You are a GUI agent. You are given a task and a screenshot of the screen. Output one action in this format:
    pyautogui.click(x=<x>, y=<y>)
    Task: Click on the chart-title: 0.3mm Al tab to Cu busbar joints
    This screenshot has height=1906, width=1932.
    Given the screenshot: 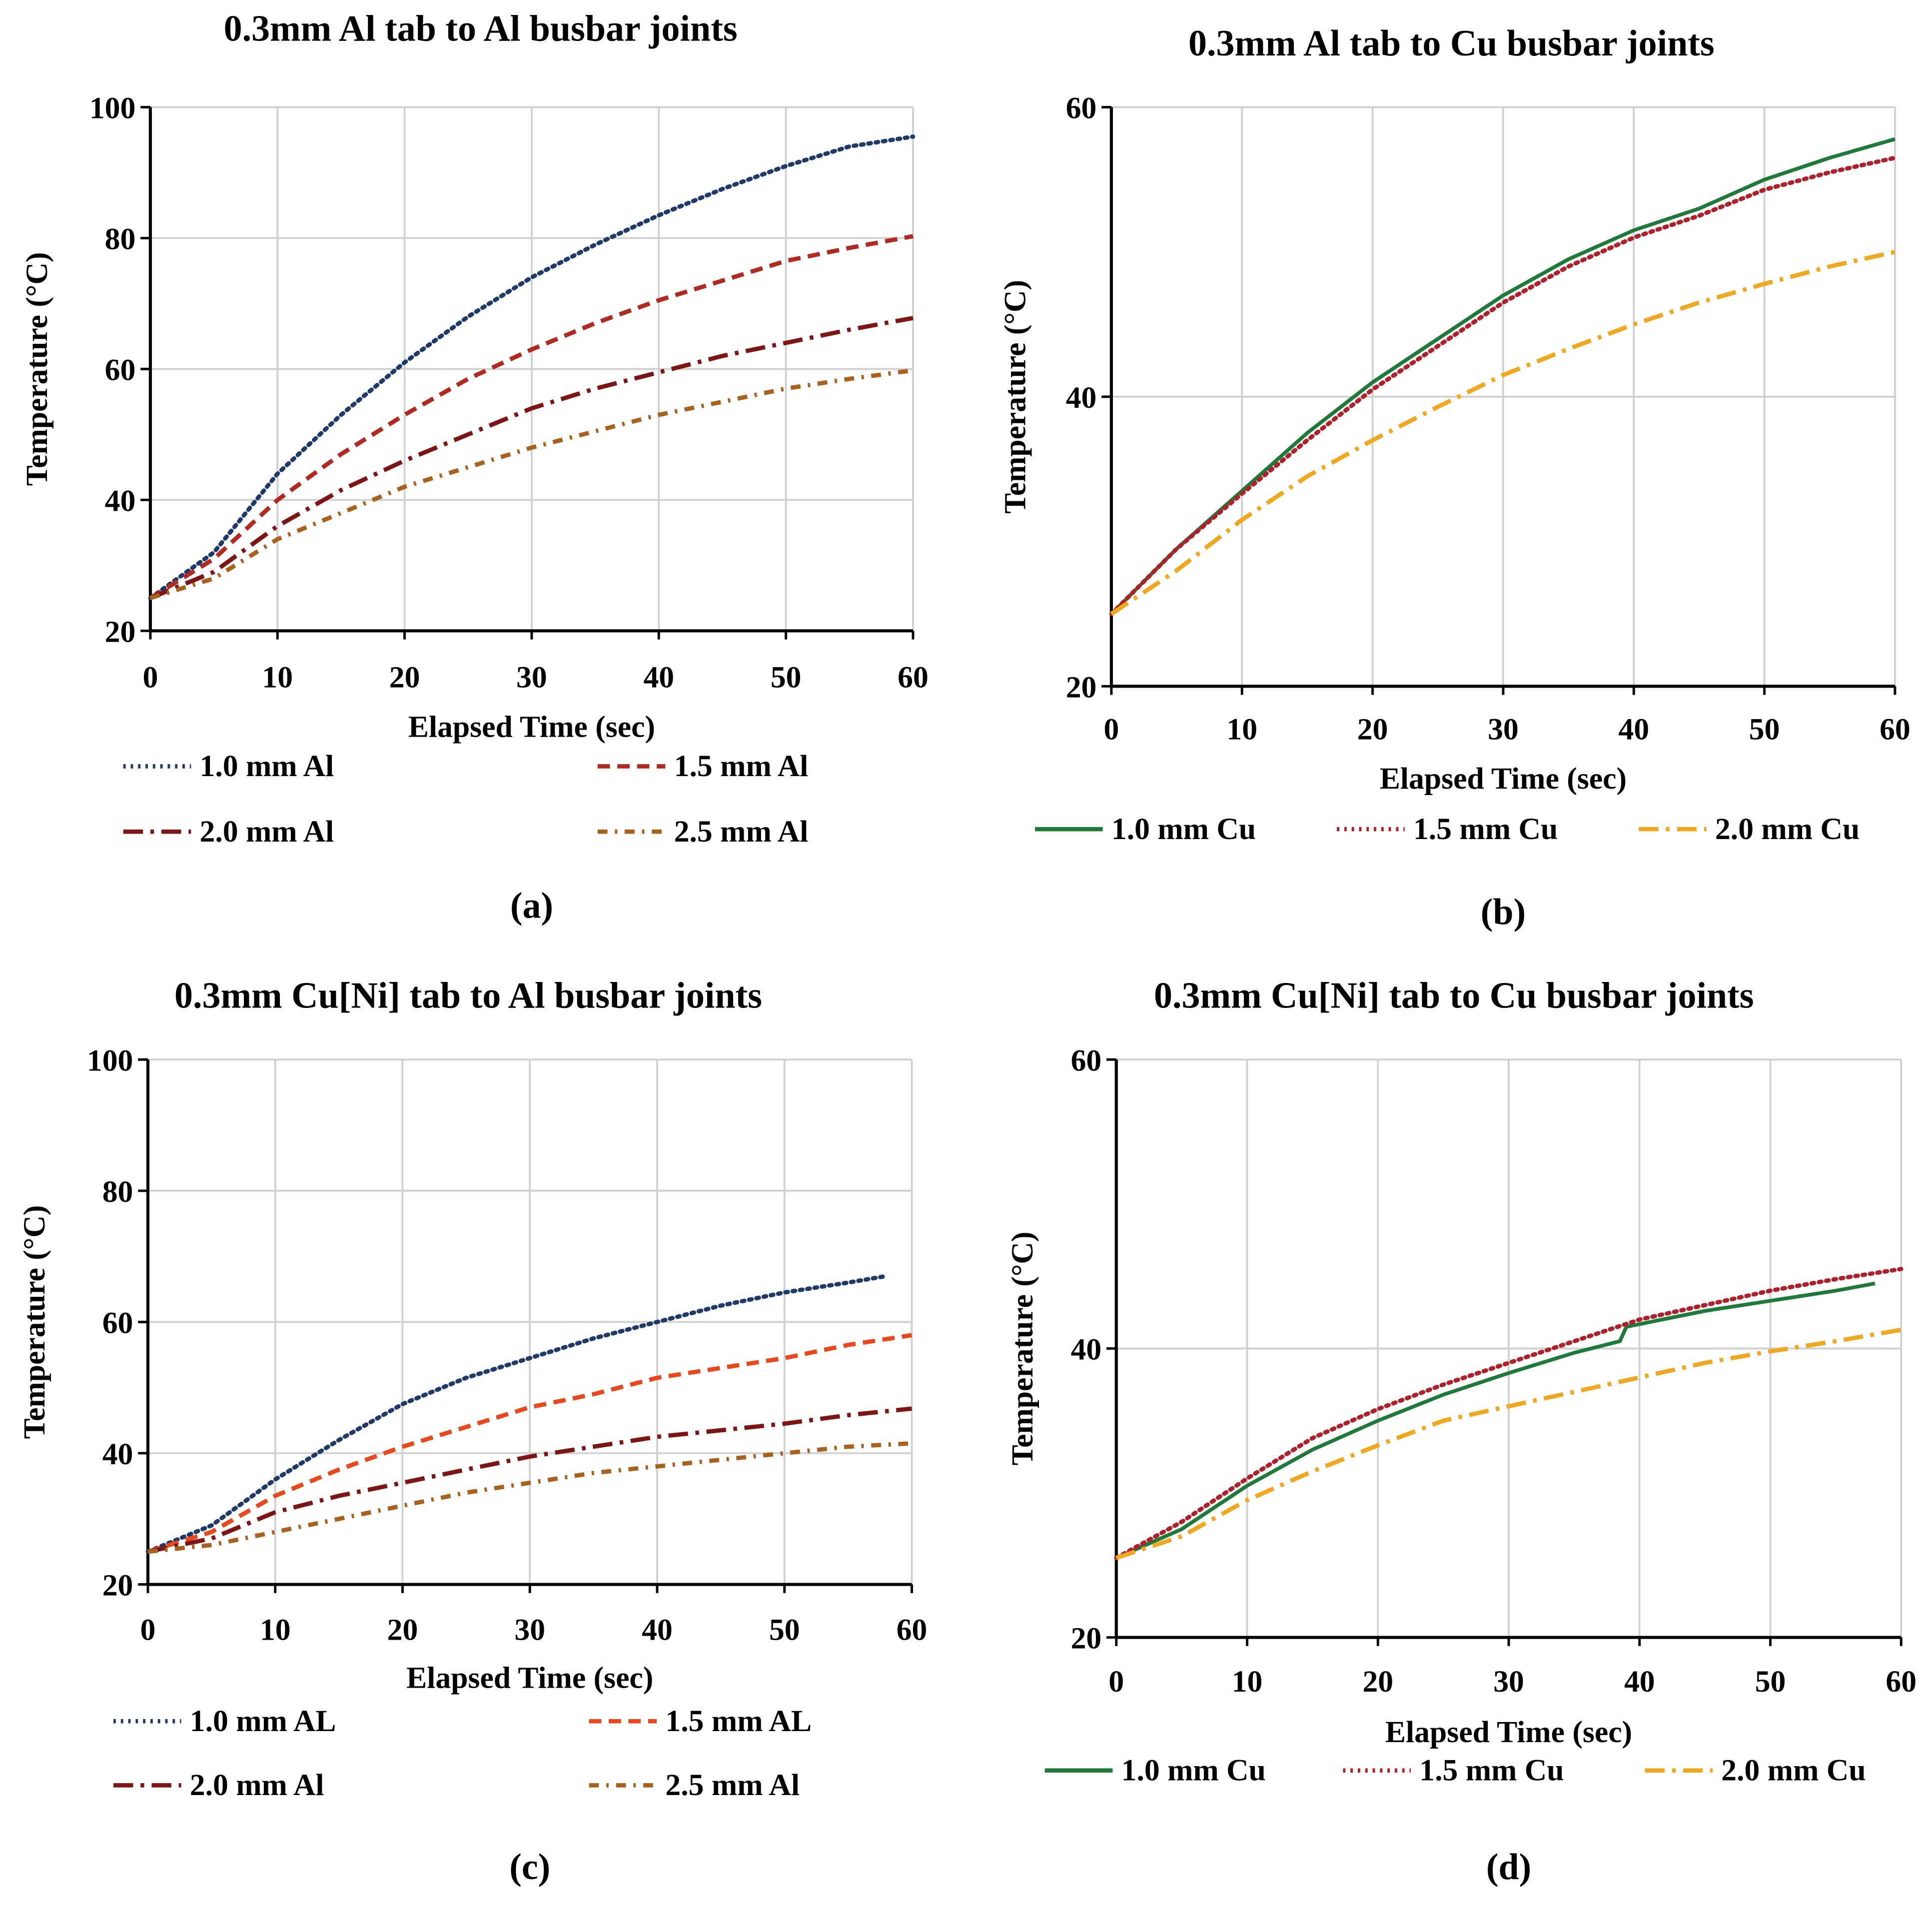 What is the action you would take?
    pyautogui.click(x=1451, y=42)
    